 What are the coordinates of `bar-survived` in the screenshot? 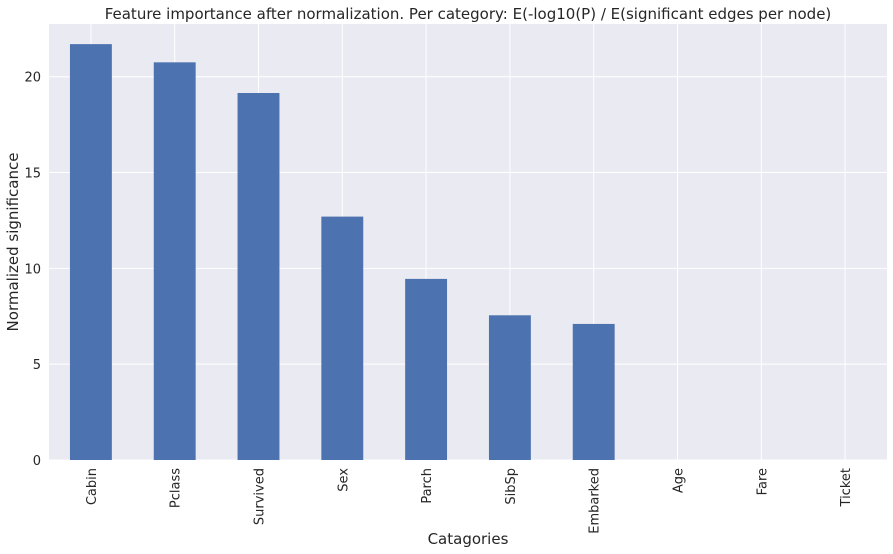 It's located at (258, 276).